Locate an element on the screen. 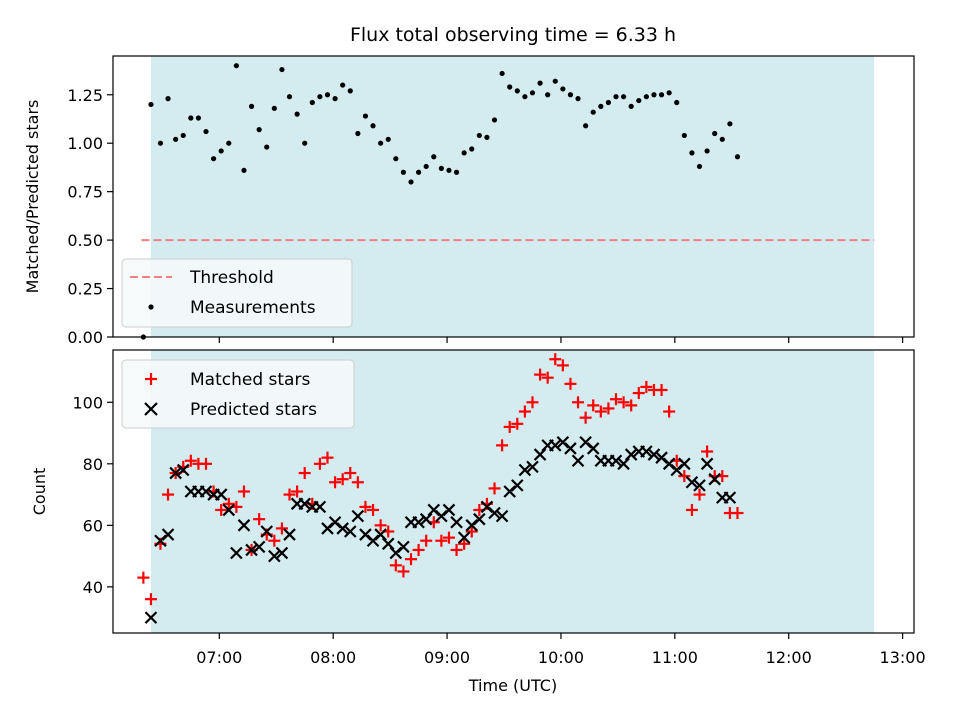  legend-matched-swatch is located at coordinates (151, 379).